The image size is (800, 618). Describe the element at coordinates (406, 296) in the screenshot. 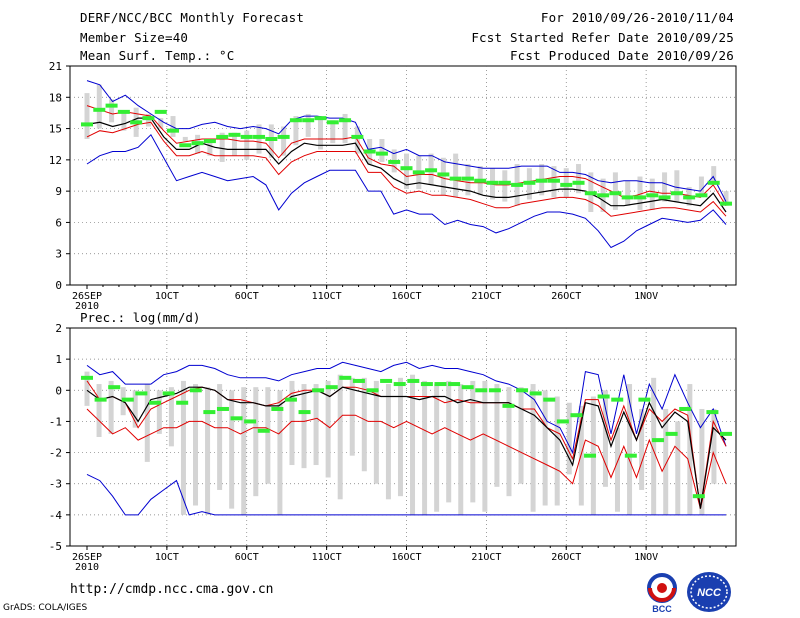

I see `temp-xtick-label: 16OCT` at that location.